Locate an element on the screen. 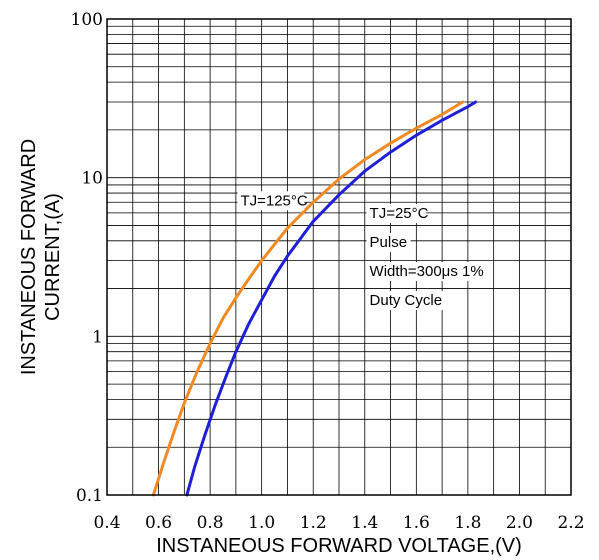 This screenshot has width=599, height=560. y-tick-labels: 0.1 1 10 100 is located at coordinates (87, 258).